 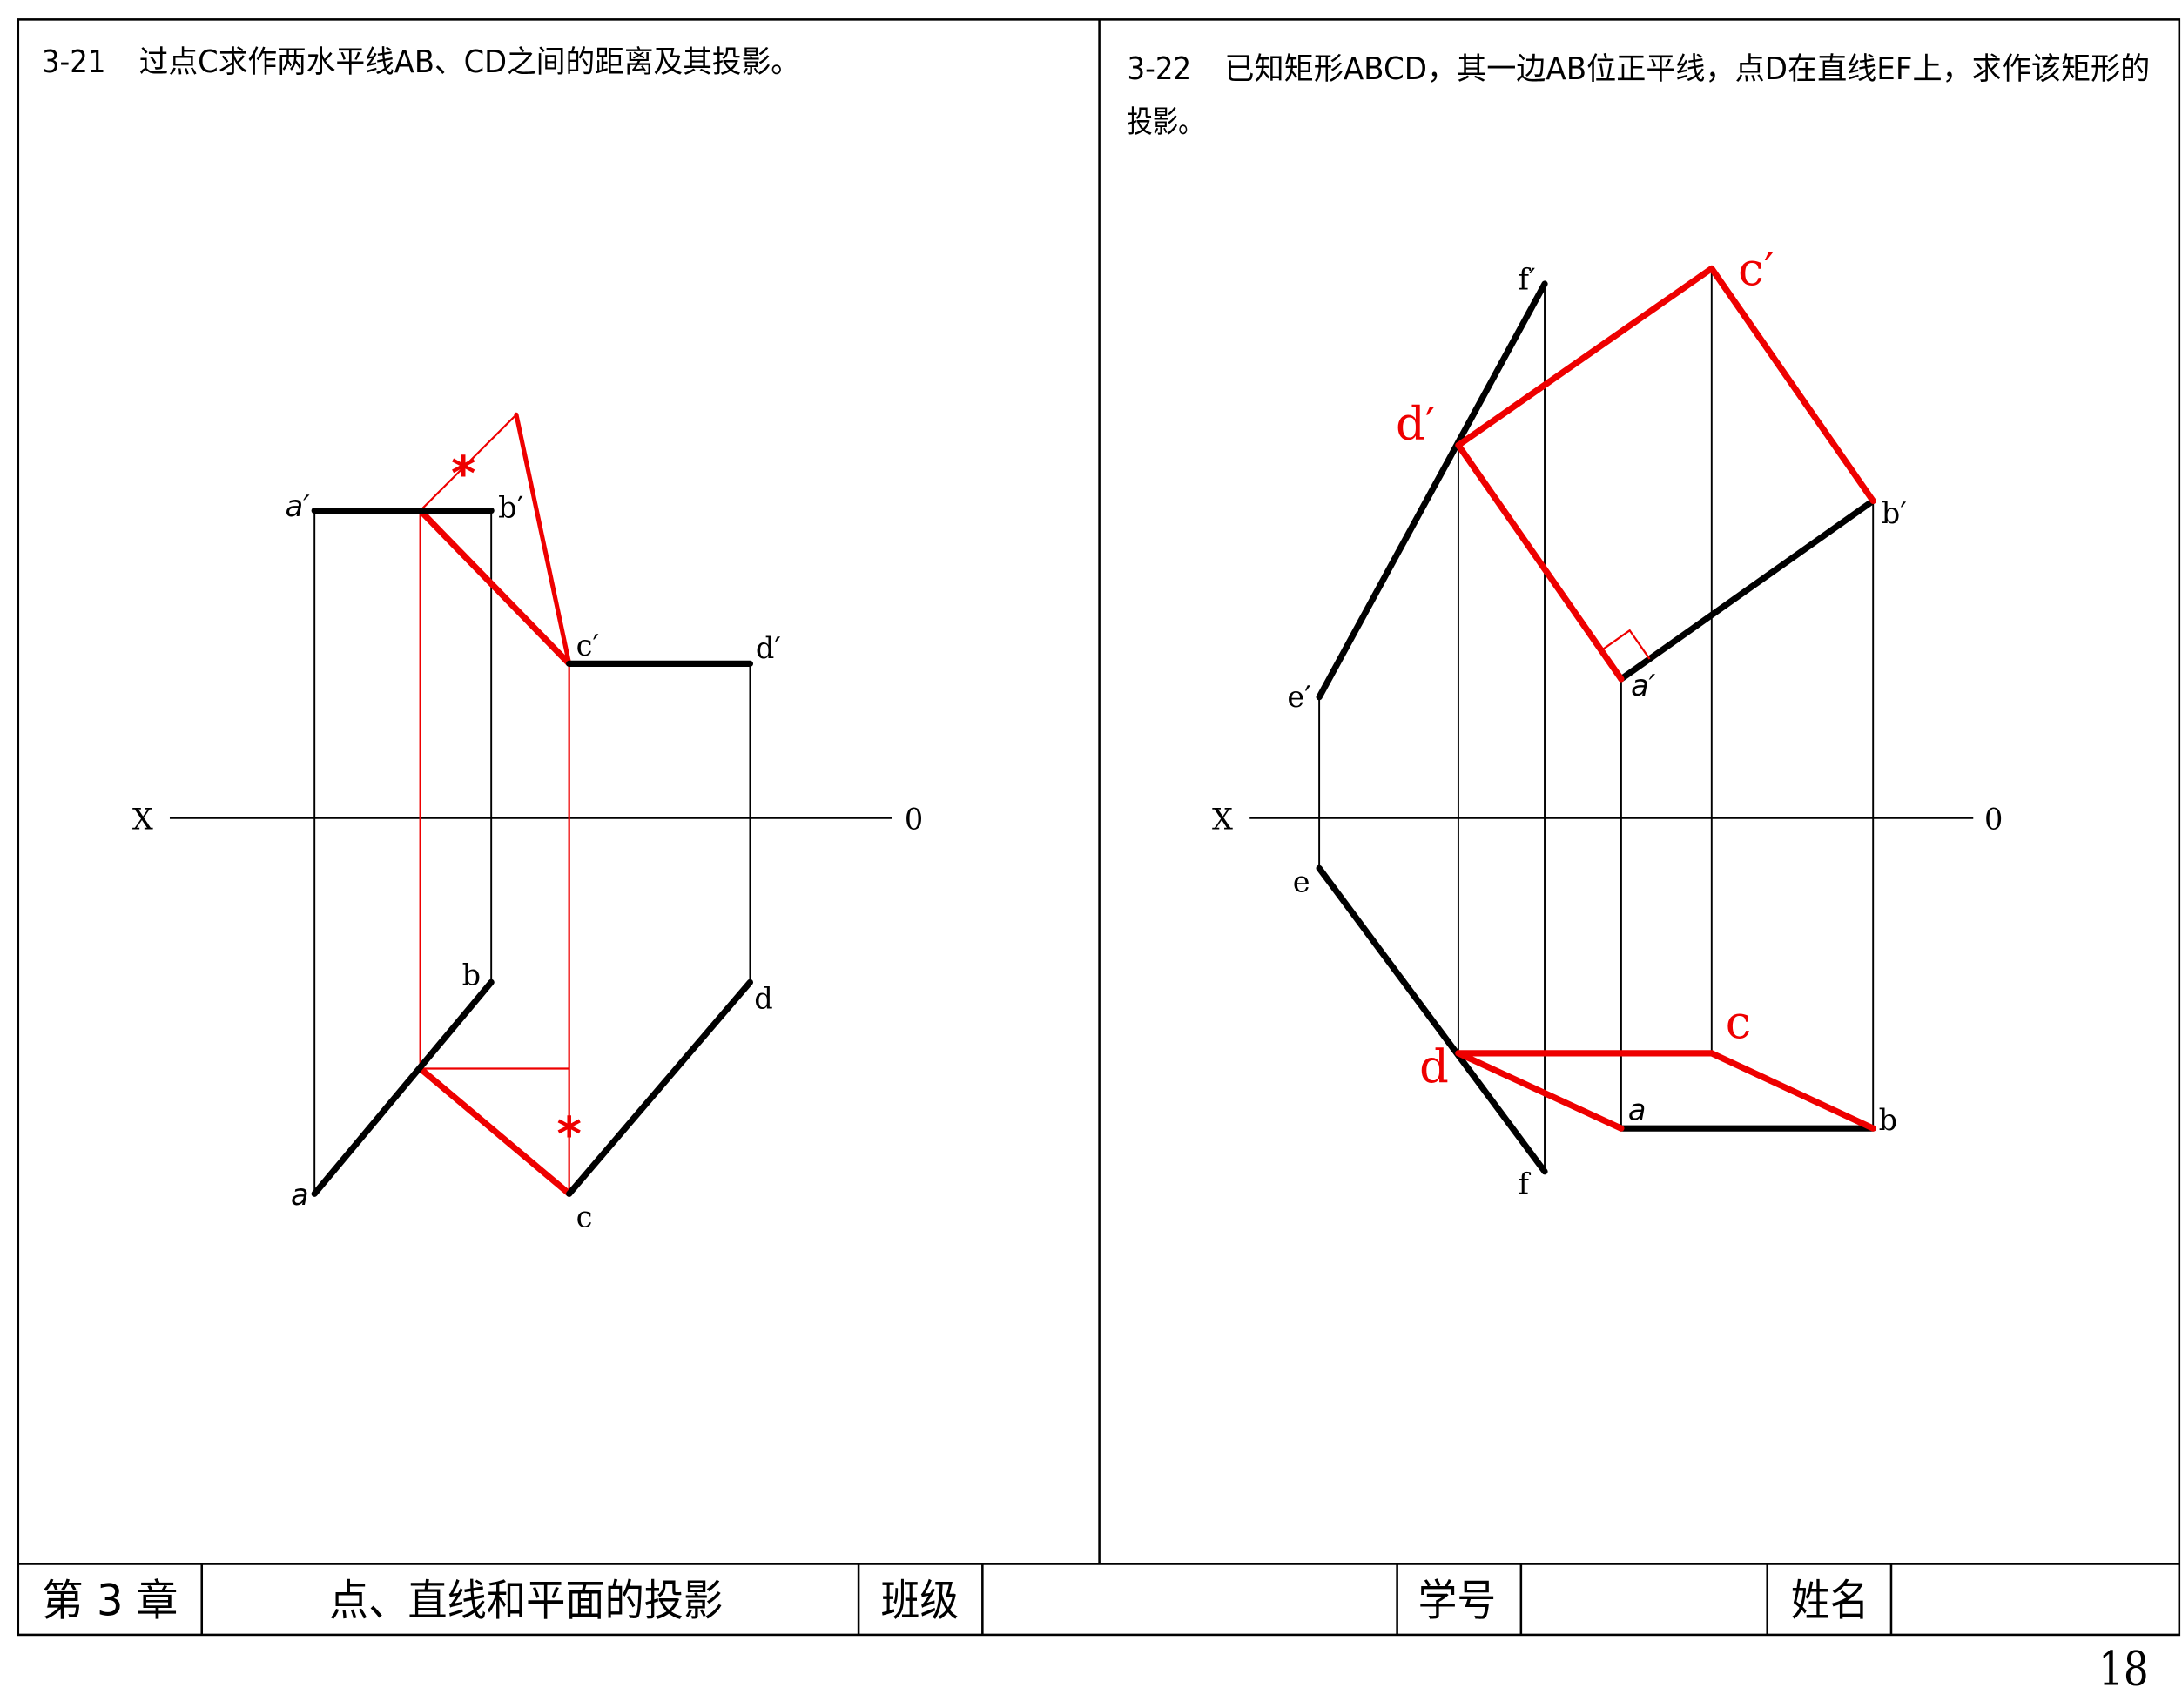 I want to click on problem-number: 3-21, so click(x=74, y=62).